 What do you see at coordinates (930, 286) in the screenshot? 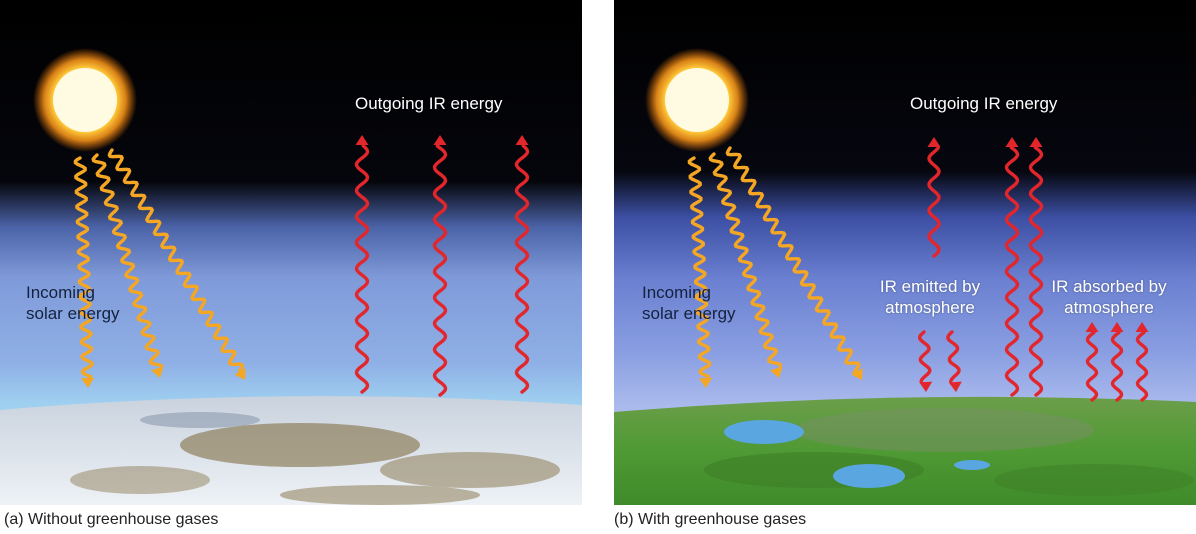
I see `ir-emitted-label-line1: IR emitted by` at bounding box center [930, 286].